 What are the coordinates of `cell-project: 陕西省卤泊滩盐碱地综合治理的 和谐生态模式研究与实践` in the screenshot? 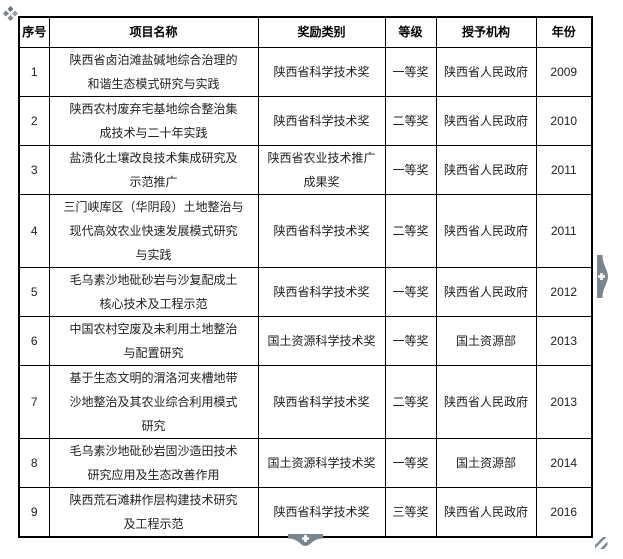 It's located at (153, 71).